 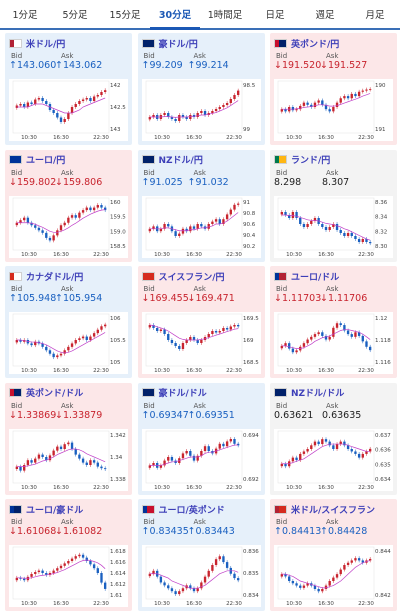 I want to click on pair-name: 豪ドル/ドル, so click(x=182, y=394).